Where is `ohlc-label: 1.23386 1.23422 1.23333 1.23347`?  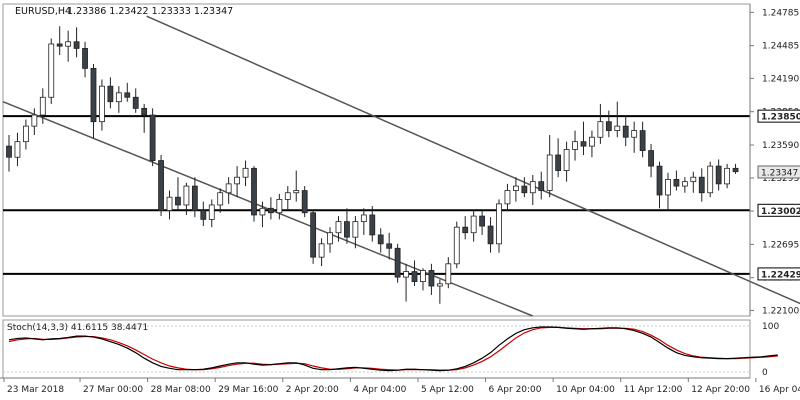 ohlc-label: 1.23386 1.23422 1.23333 1.23347 is located at coordinates (150, 11).